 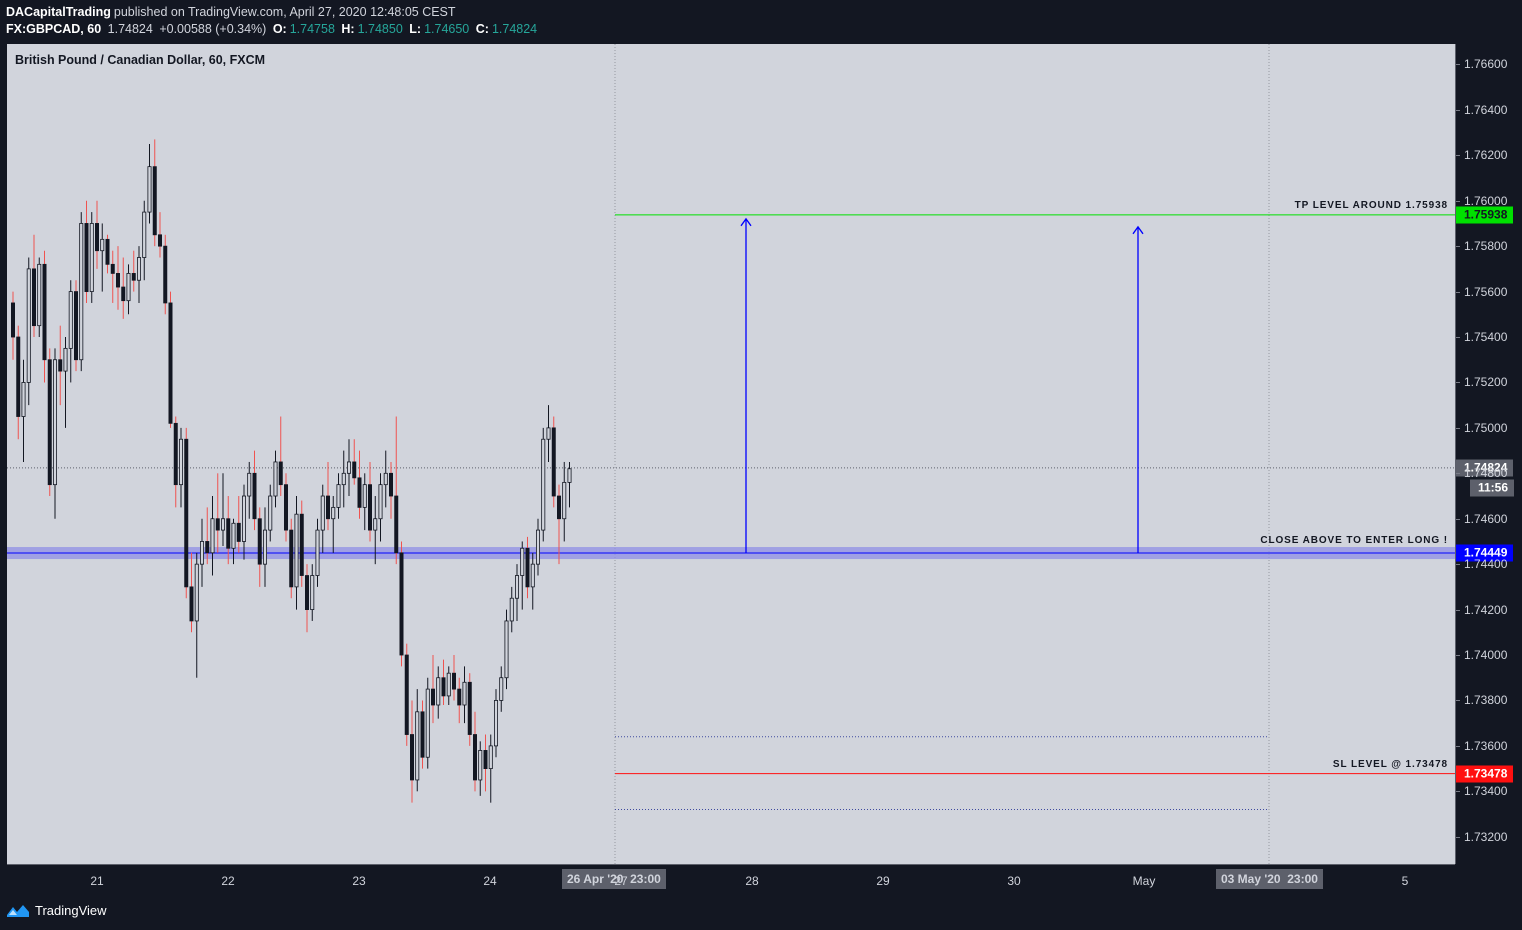 What do you see at coordinates (56, 910) in the screenshot?
I see `footer-brand: TradingView` at bounding box center [56, 910].